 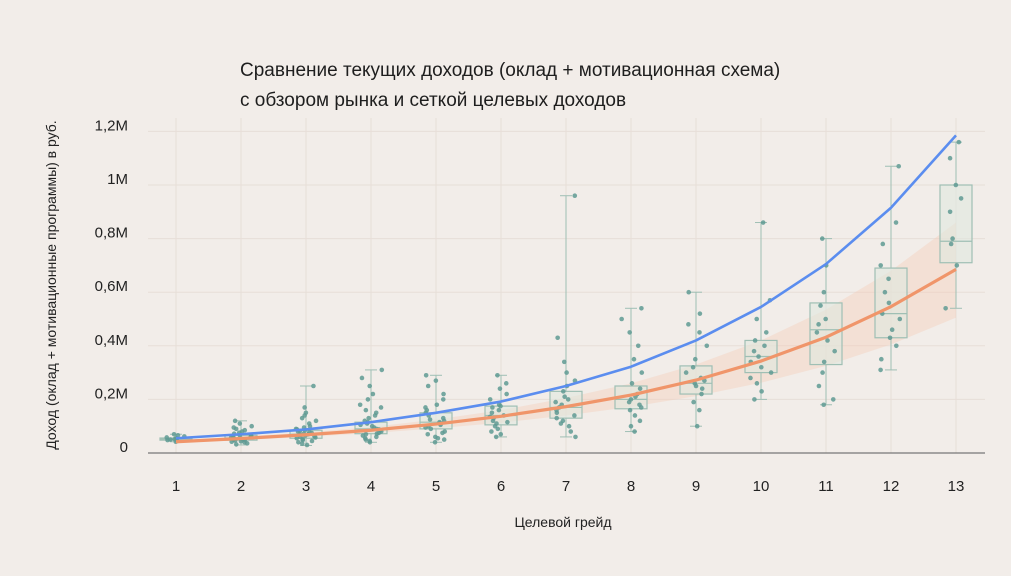 I want to click on x-tick-label: 8, so click(x=631, y=486).